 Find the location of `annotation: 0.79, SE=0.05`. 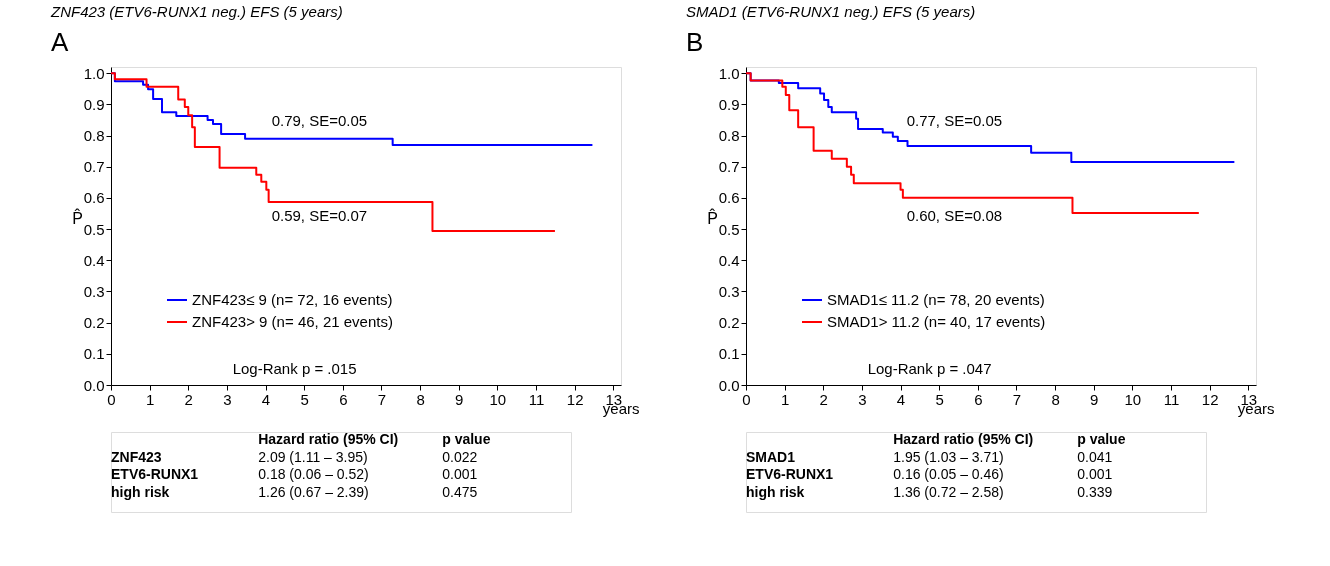

annotation: 0.79, SE=0.05 is located at coordinates (319, 121).